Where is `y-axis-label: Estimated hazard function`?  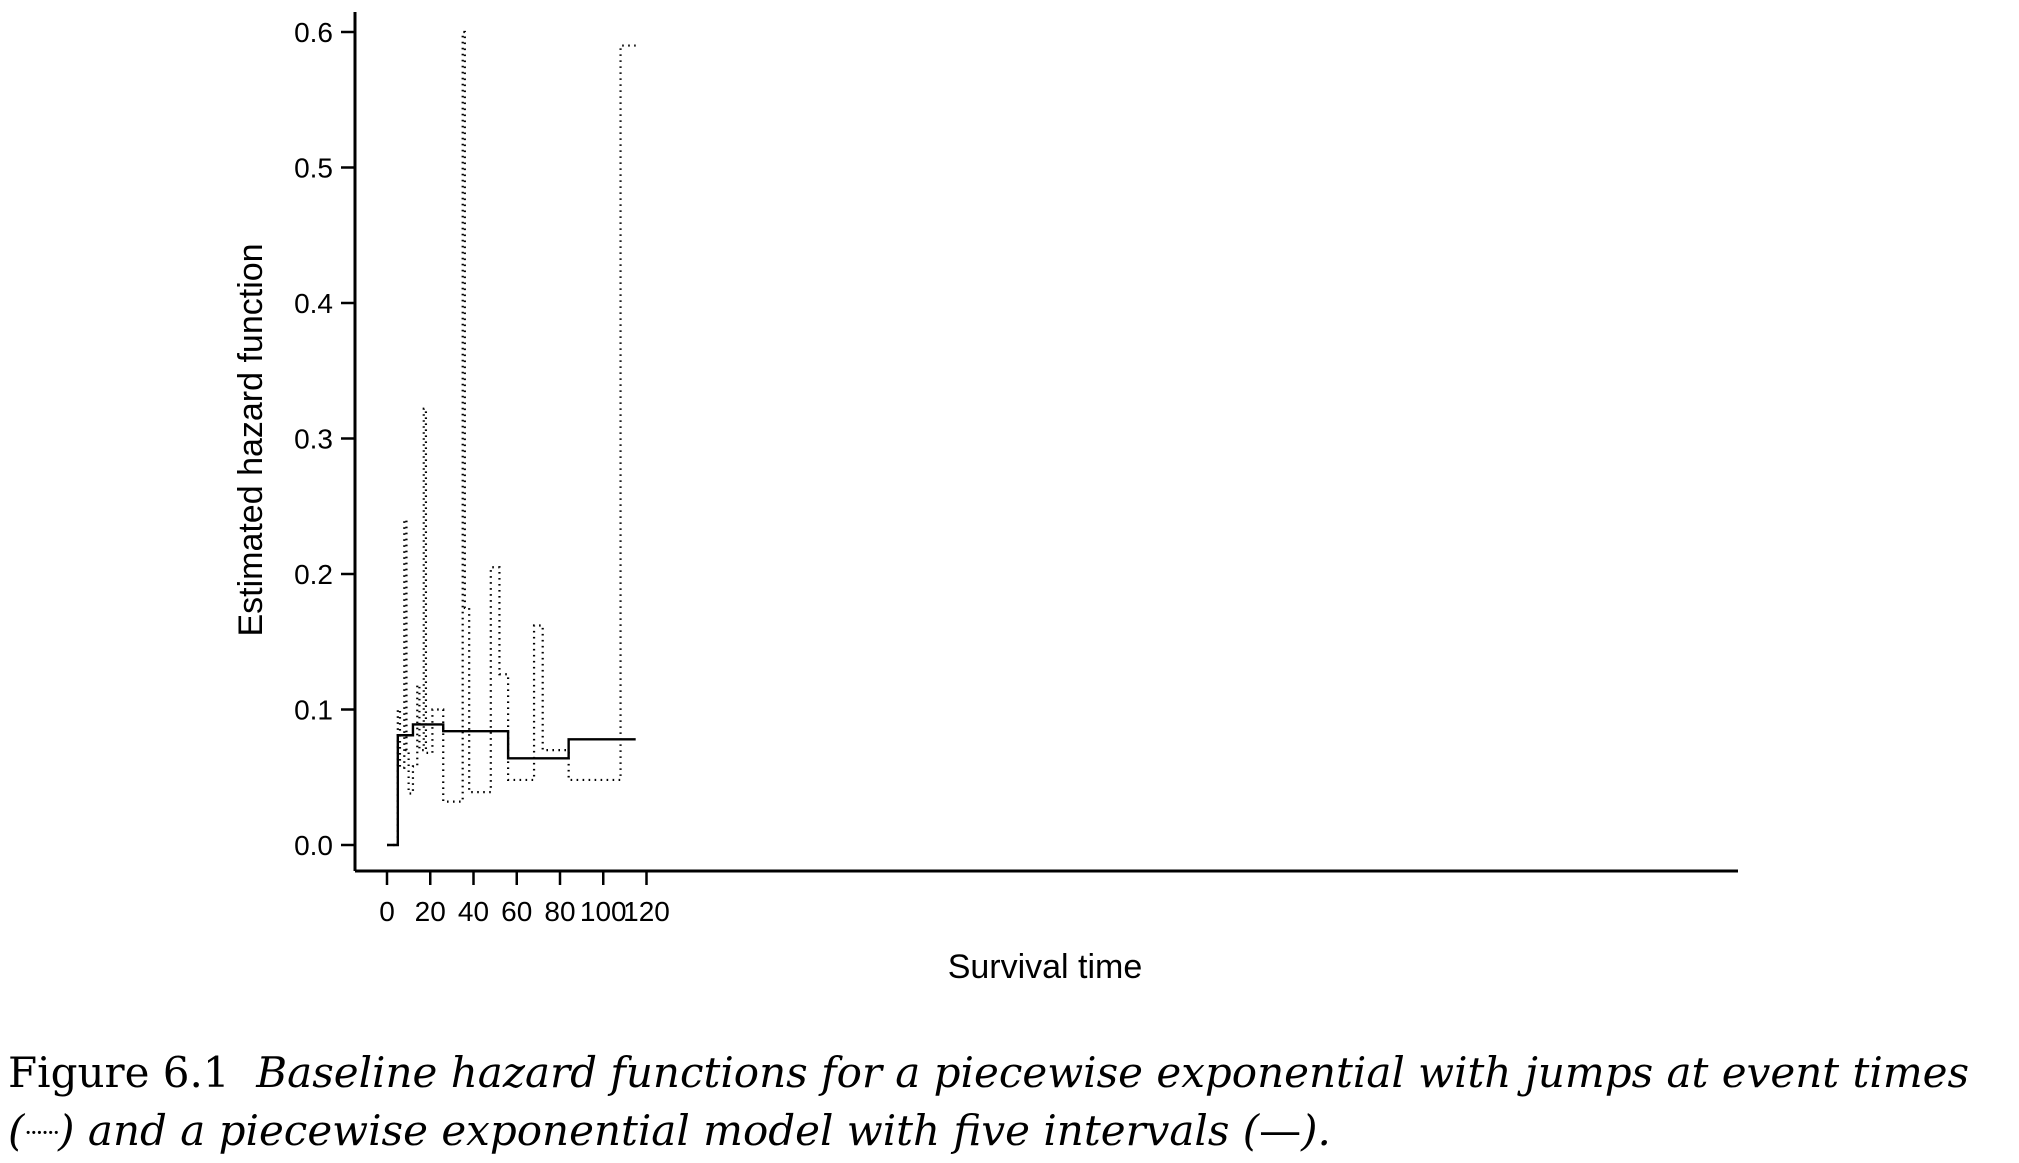
y-axis-label: Estimated hazard function is located at coordinates (251, 439).